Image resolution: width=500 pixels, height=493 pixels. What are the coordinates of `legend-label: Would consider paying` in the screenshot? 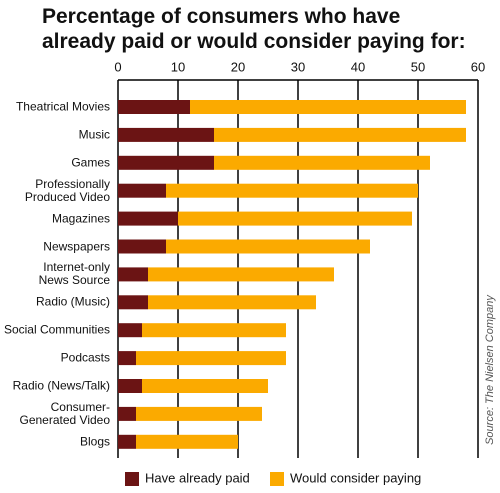 It's located at (355, 477).